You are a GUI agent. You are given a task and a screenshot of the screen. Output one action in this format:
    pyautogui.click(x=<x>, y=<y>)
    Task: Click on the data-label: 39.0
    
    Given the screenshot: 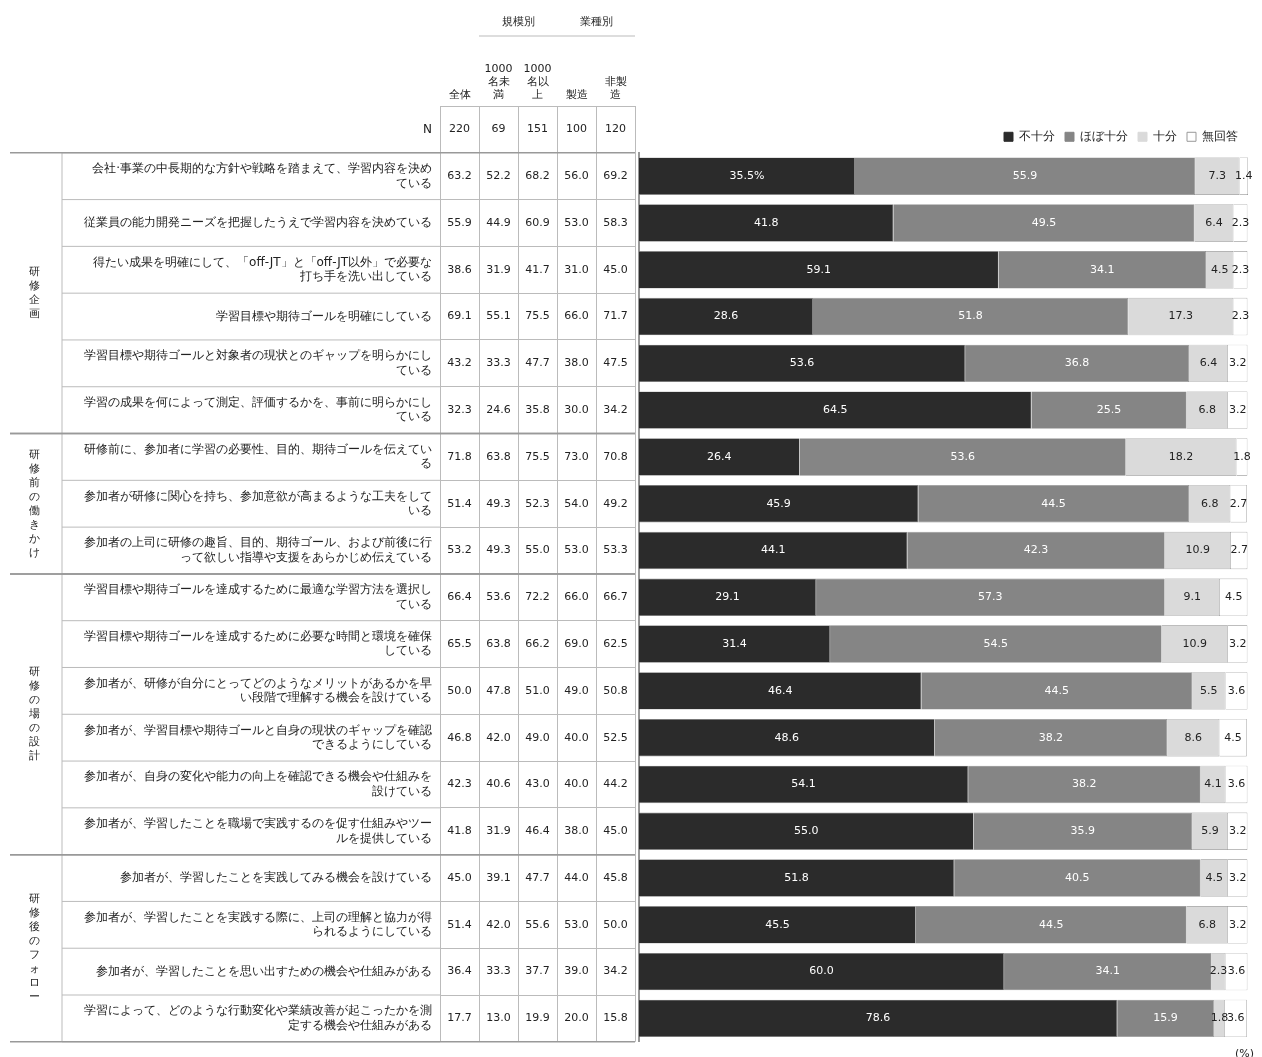 What is the action you would take?
    pyautogui.click(x=576, y=971)
    